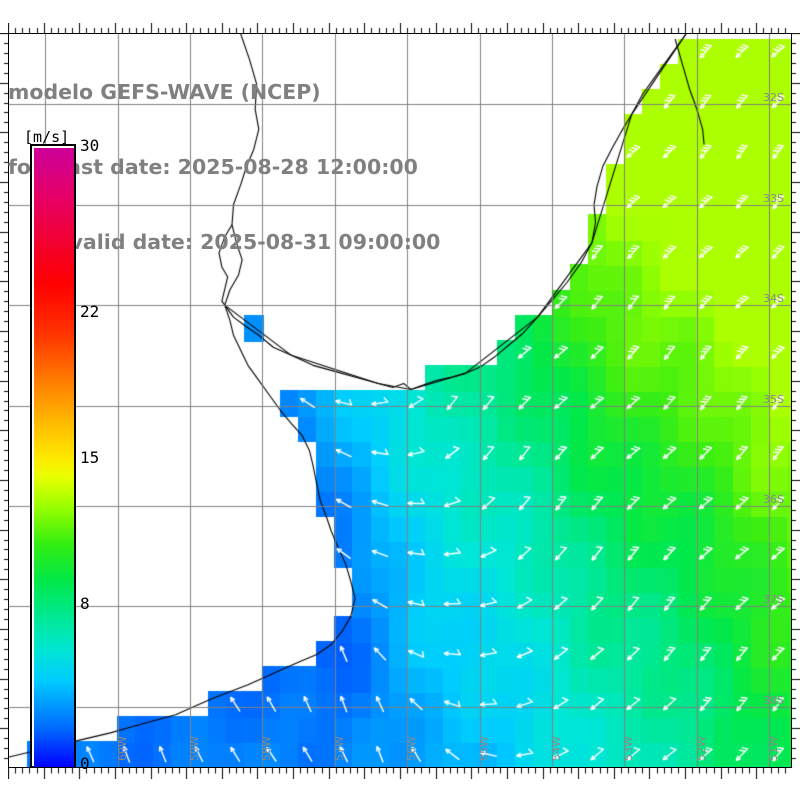  Describe the element at coordinates (85, 603) in the screenshot. I see `colorbar-tick-8: 8` at that location.